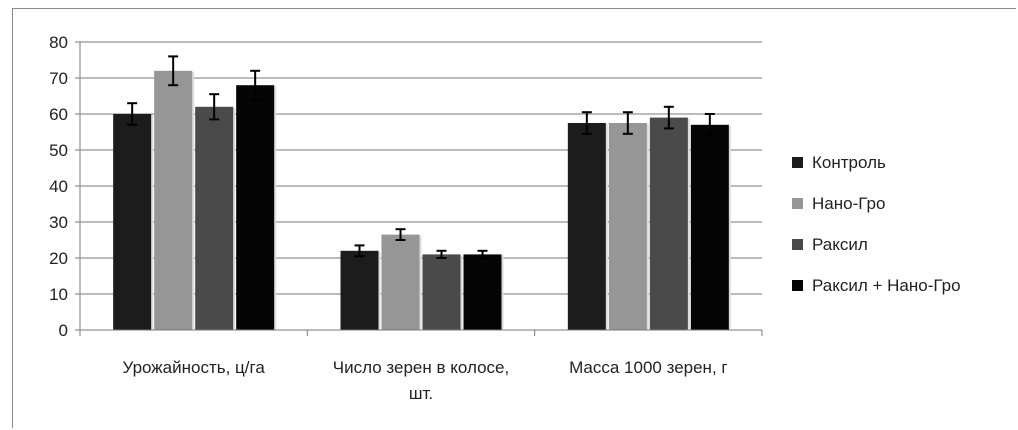 The image size is (1018, 430). Describe the element at coordinates (58, 150) in the screenshot. I see `y-tick-label: 50` at that location.